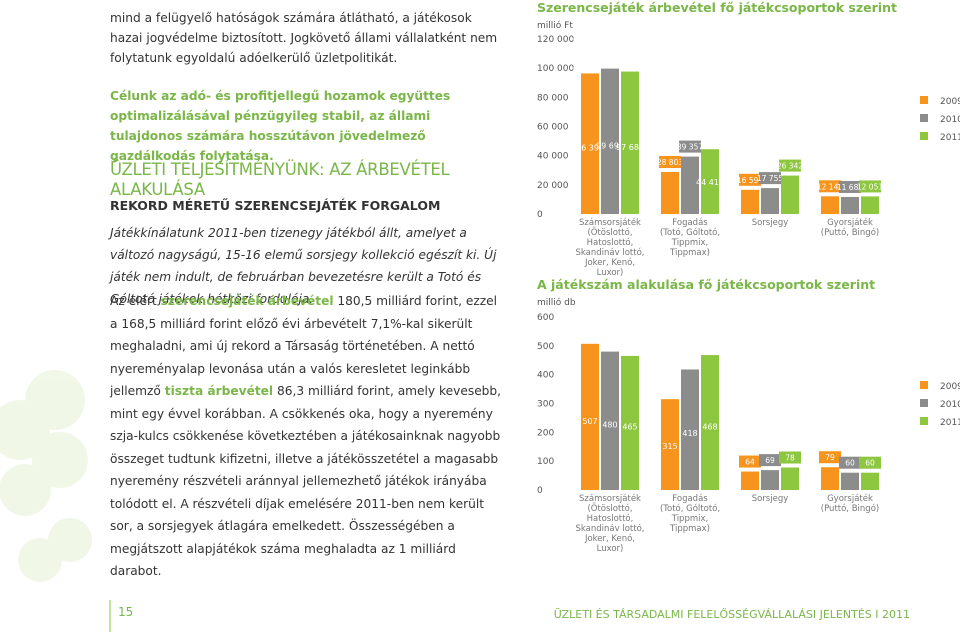 This screenshot has height=632, width=960. I want to click on value-label: 12 144, so click(830, 186).